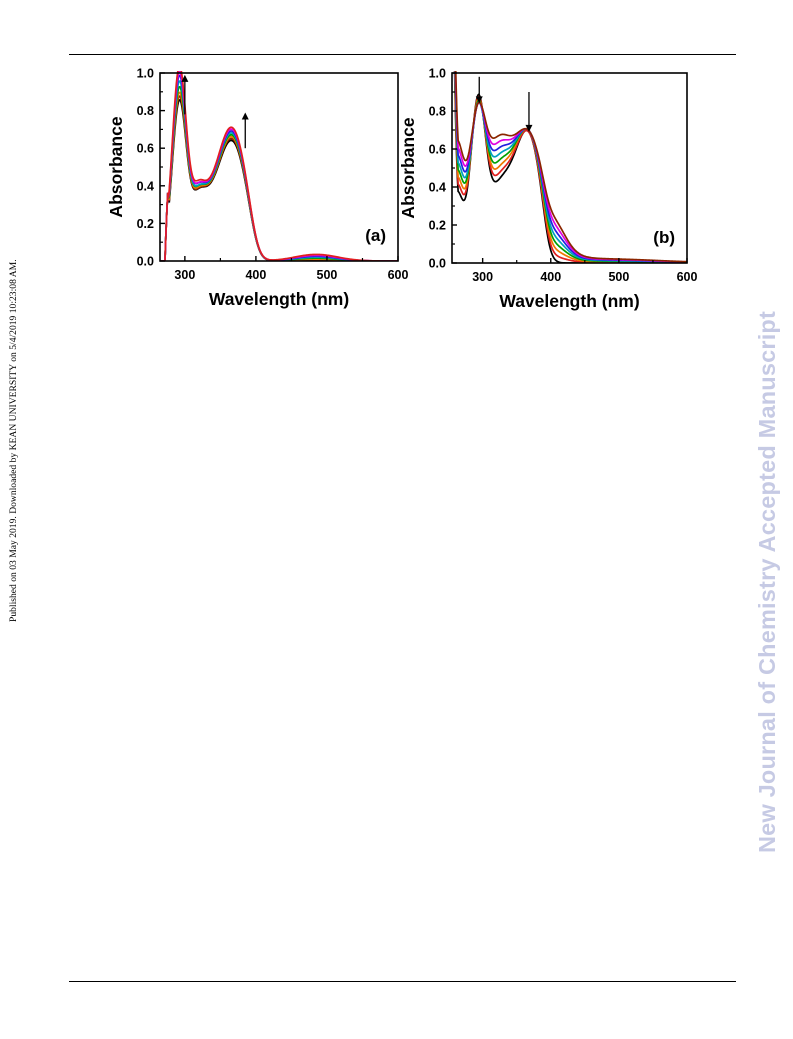 The height and width of the screenshot is (1039, 793). Describe the element at coordinates (402, 981) in the screenshot. I see `bottom-rule` at that location.